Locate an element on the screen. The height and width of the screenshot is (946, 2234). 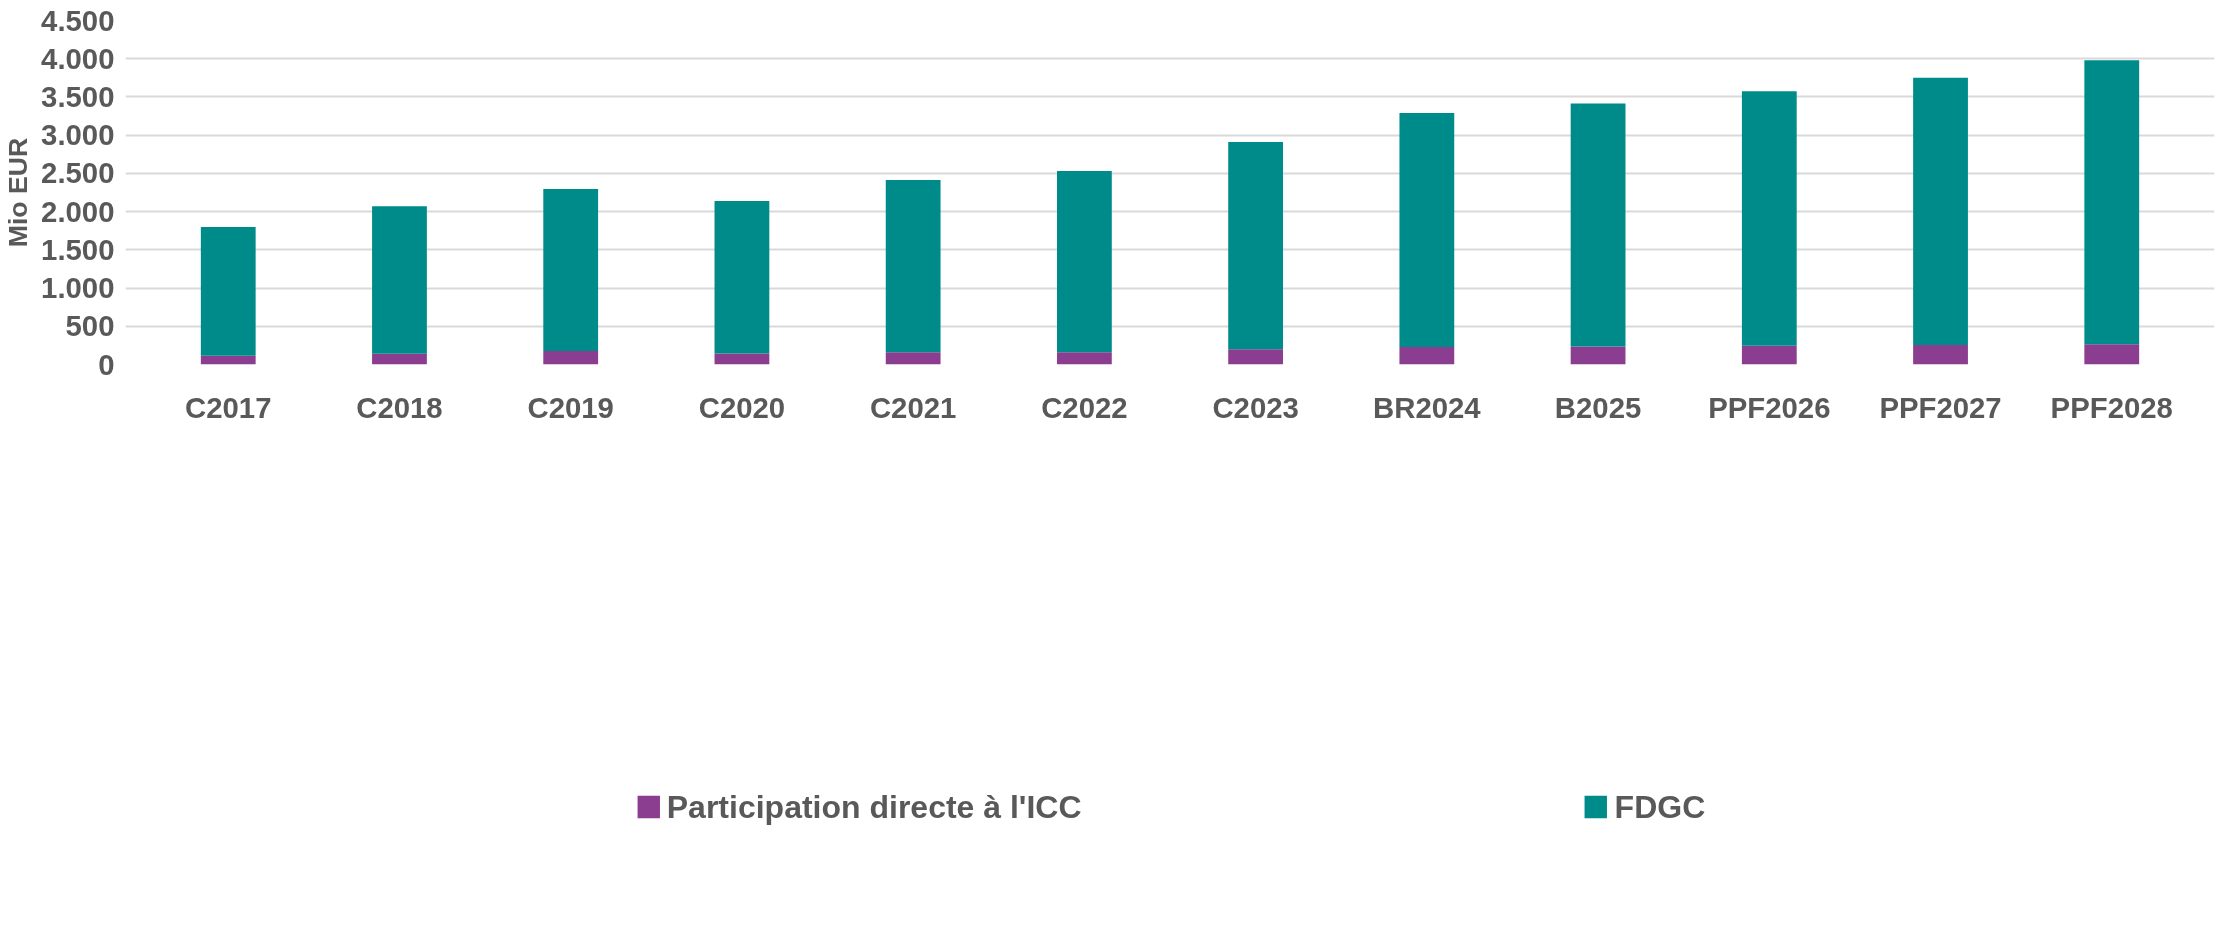
y-tick-label: 2.000 is located at coordinates (78, 211).